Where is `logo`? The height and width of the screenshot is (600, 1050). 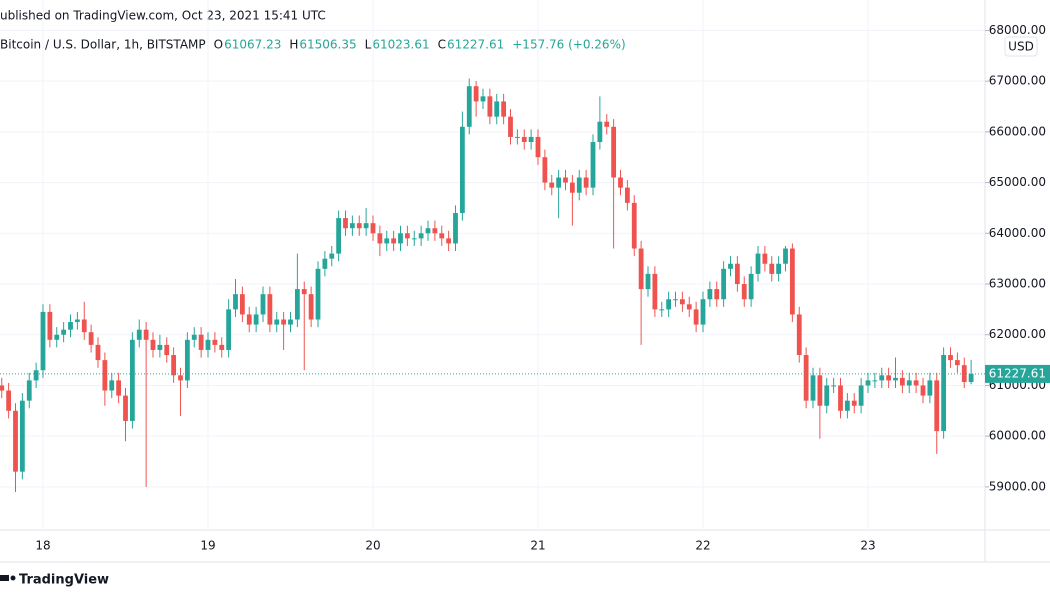
logo is located at coordinates (8, 578).